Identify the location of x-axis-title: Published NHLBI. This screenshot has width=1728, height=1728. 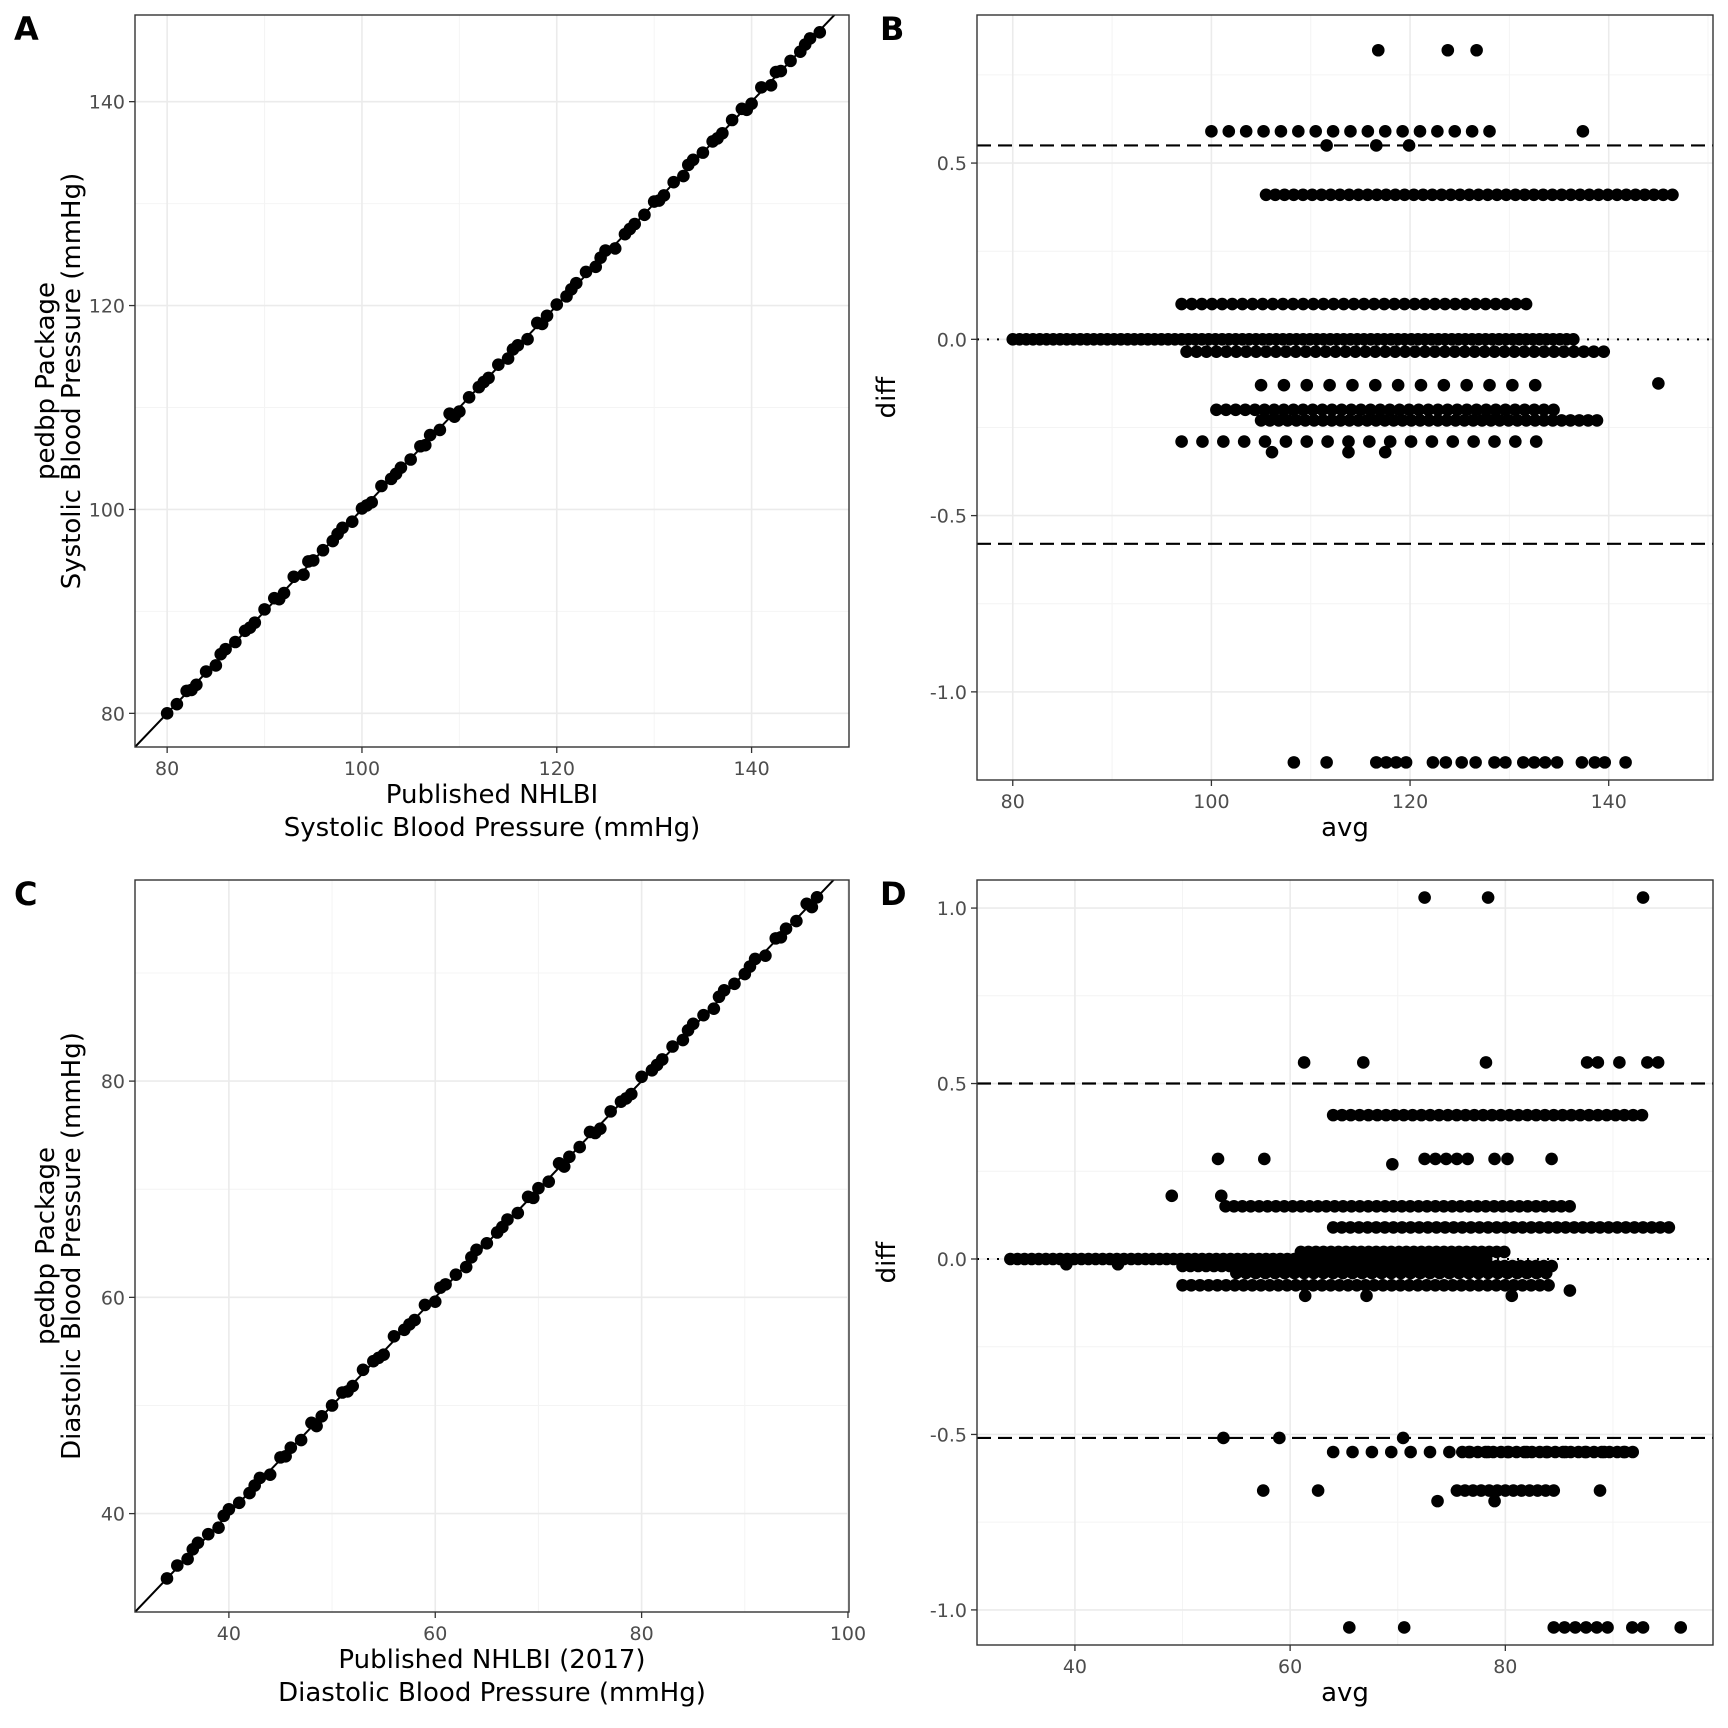
(492, 795).